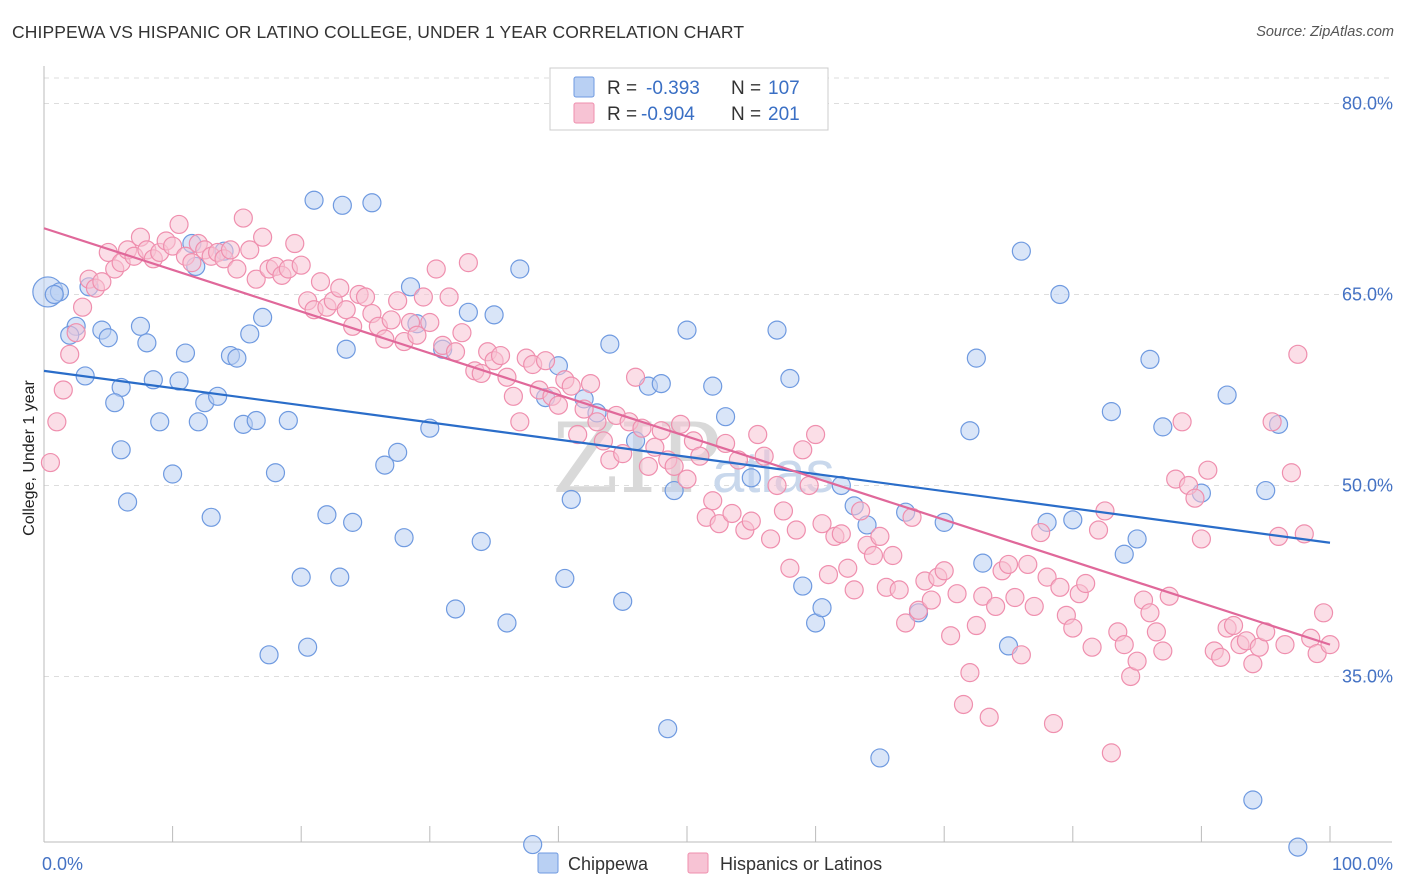 The width and height of the screenshot is (1406, 892). Describe the element at coordinates (784, 88) in the screenshot. I see `legend-n-value-chippewa: 107` at that location.